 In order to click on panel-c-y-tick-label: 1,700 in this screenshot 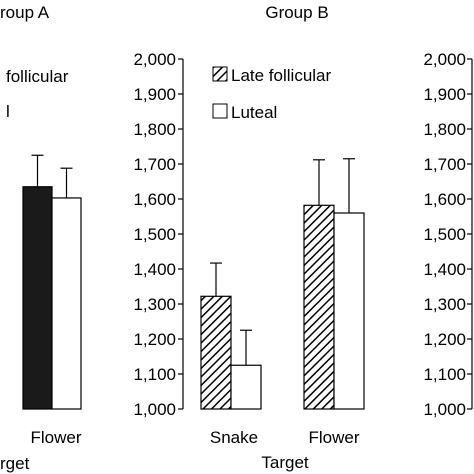, I will do `click(444, 164)`.